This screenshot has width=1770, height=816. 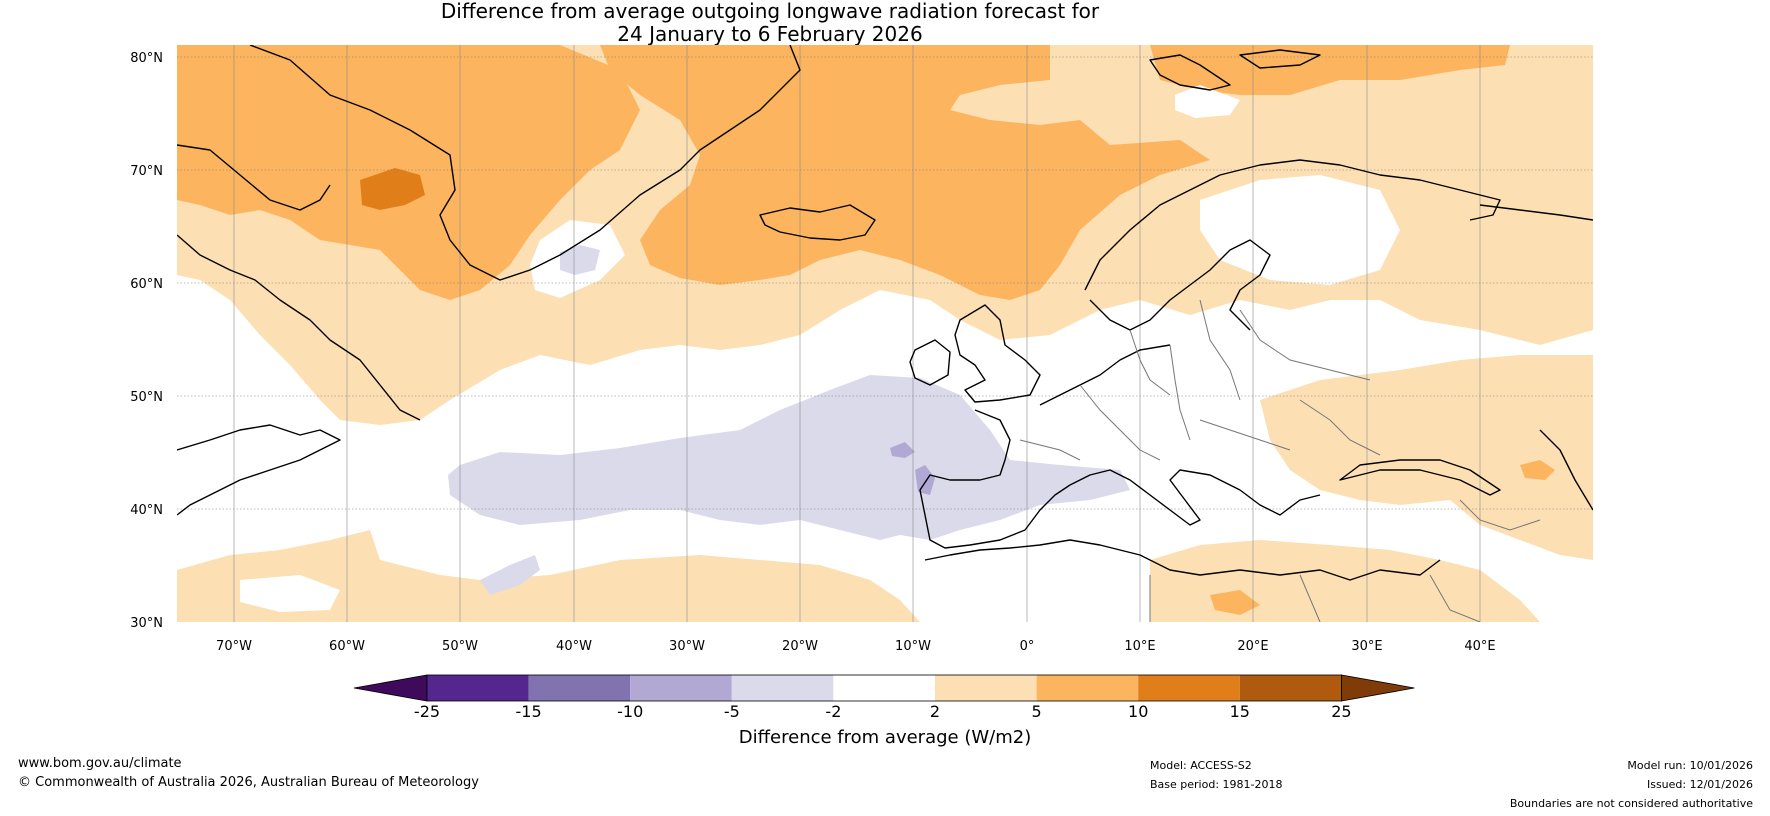 I want to click on colorbar-title: Difference from average (W/m2), so click(x=885, y=737).